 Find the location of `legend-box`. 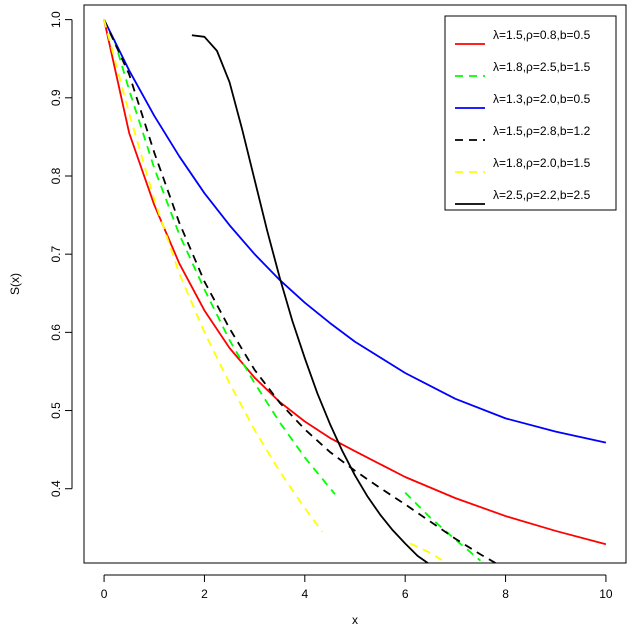

legend-box is located at coordinates (530, 113).